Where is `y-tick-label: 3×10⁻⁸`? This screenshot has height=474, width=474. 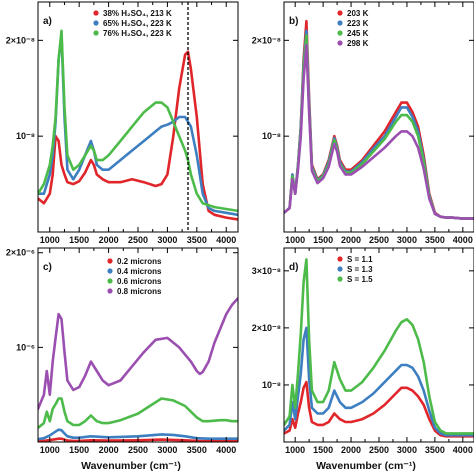 y-tick-label: 3×10⁻⁸ is located at coordinates (266, 271).